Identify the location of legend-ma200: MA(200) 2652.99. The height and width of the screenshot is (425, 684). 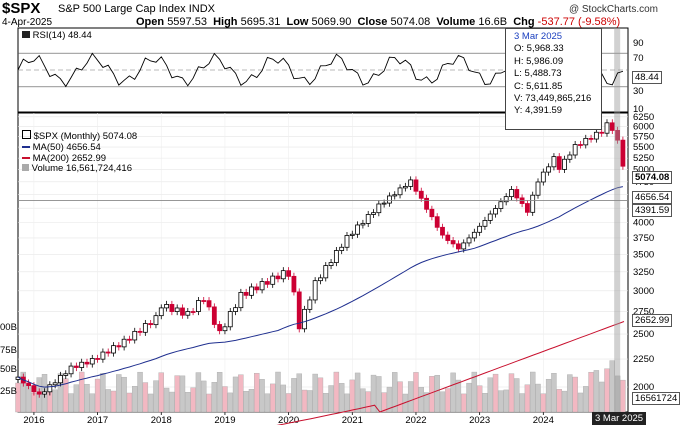
(64, 158).